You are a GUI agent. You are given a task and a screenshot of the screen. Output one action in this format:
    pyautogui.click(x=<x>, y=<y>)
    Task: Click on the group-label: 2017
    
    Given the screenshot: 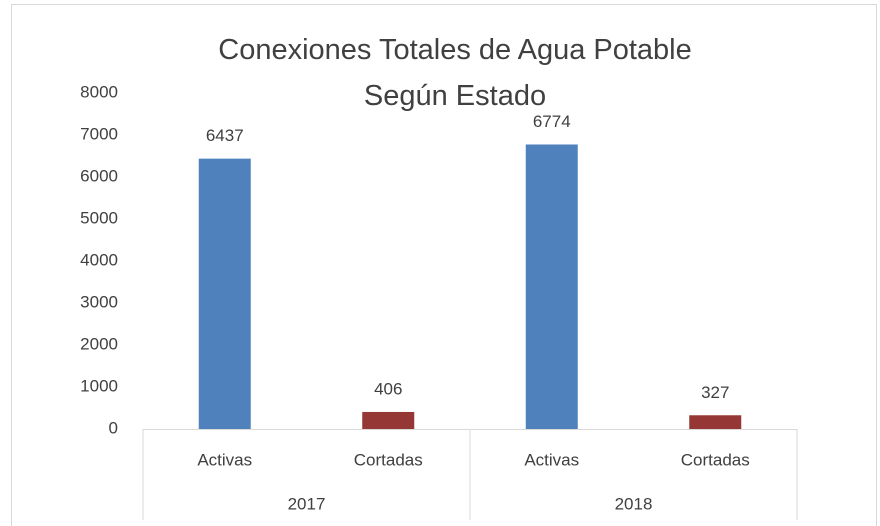 What is the action you would take?
    pyautogui.click(x=307, y=503)
    